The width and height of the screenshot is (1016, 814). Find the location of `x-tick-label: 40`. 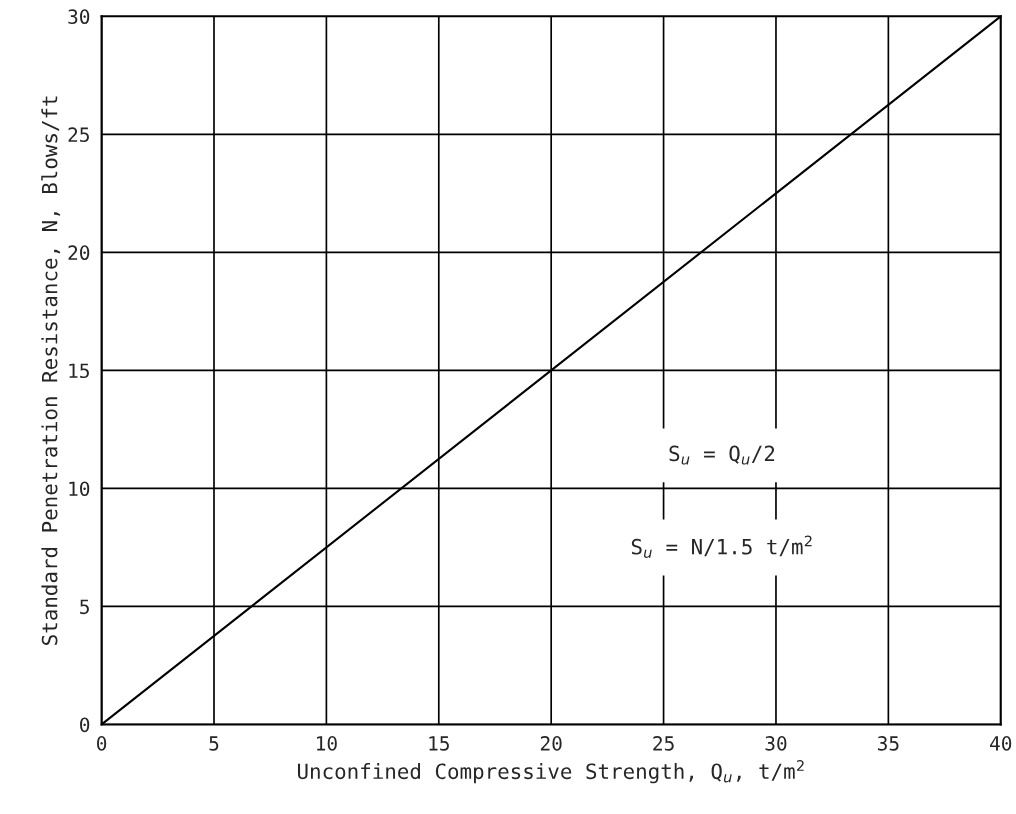

x-tick-label: 40 is located at coordinates (1001, 743).